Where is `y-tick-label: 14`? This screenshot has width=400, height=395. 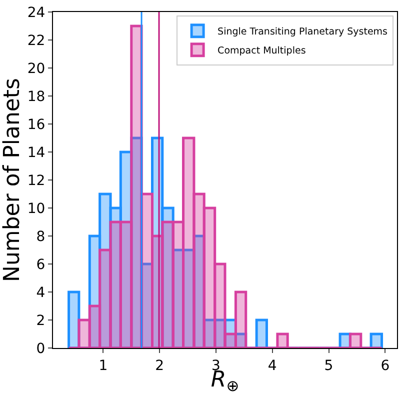
y-tick-label: 14 is located at coordinates (36, 152).